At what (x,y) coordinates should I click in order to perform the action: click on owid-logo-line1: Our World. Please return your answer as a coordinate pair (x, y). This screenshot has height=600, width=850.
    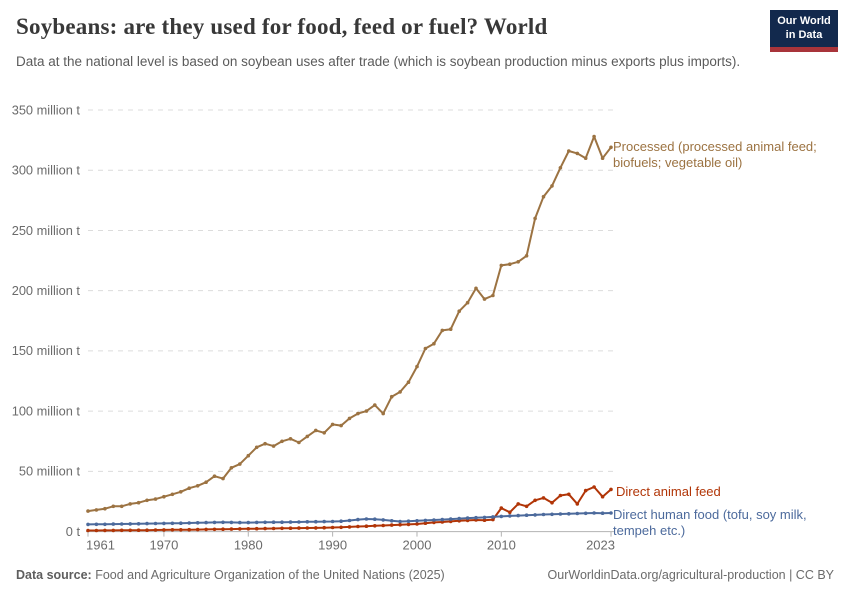
    Looking at the image, I should click on (804, 21).